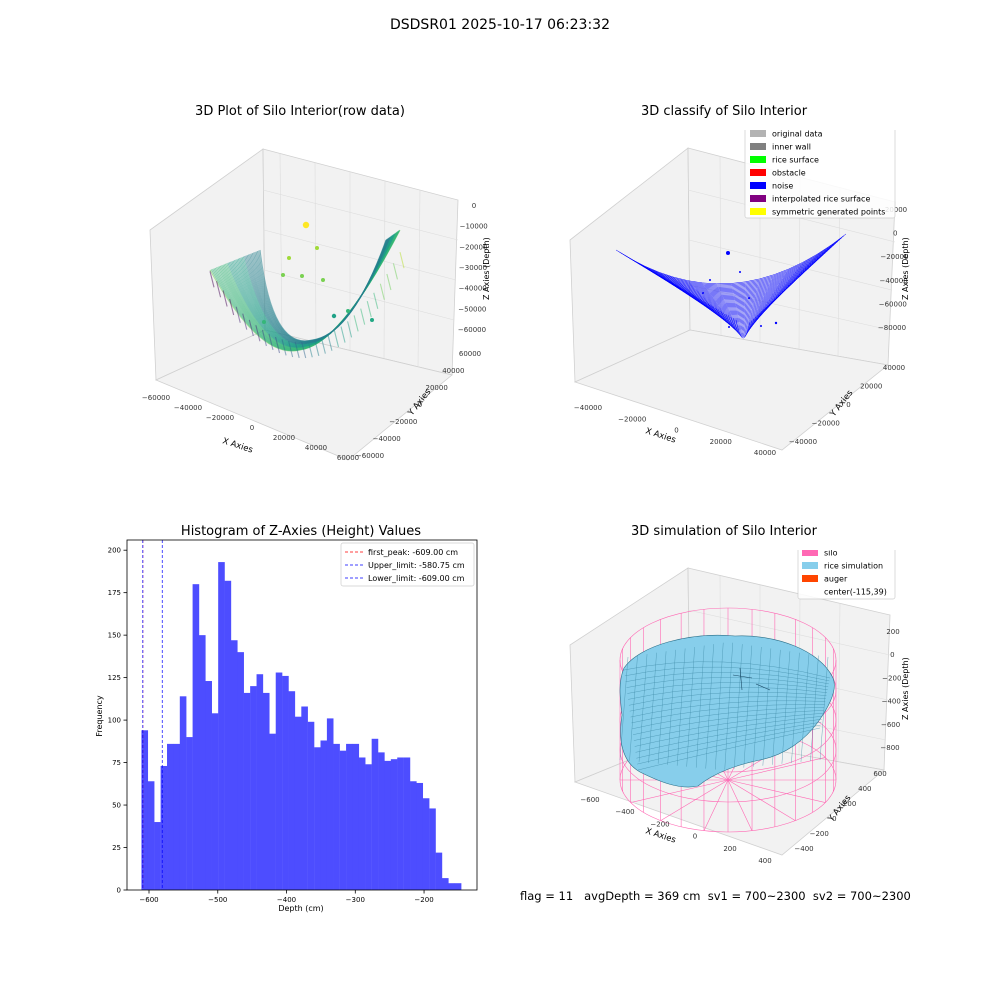  Describe the element at coordinates (892, 632) in the screenshot. I see `tick-label: 200` at that location.